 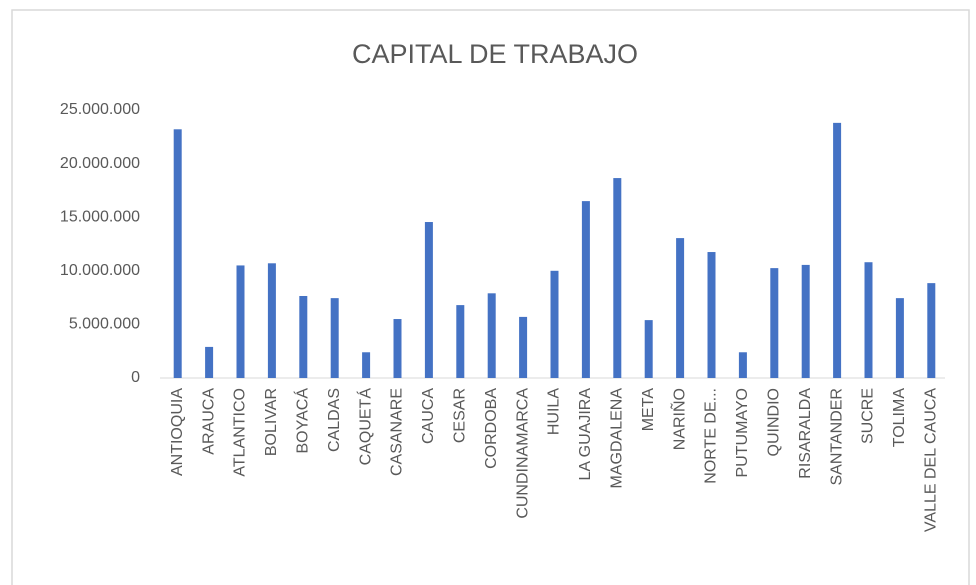 What do you see at coordinates (100, 270) in the screenshot?
I see `y-tick-label: 10.000.000` at bounding box center [100, 270].